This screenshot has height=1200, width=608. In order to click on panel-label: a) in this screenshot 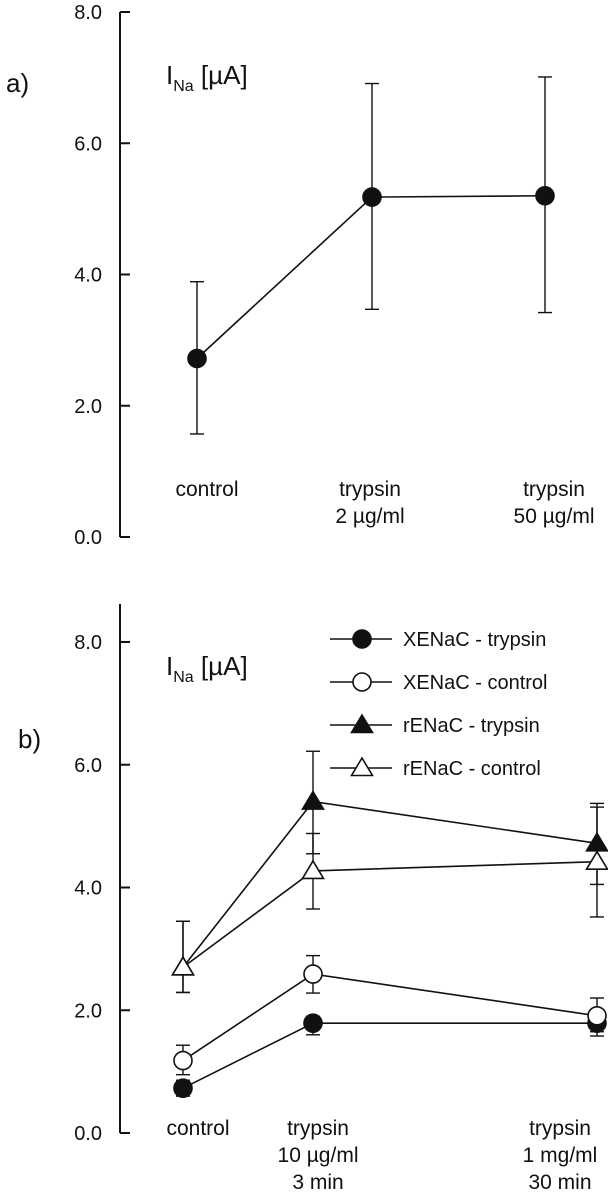, I will do `click(17, 83)`.